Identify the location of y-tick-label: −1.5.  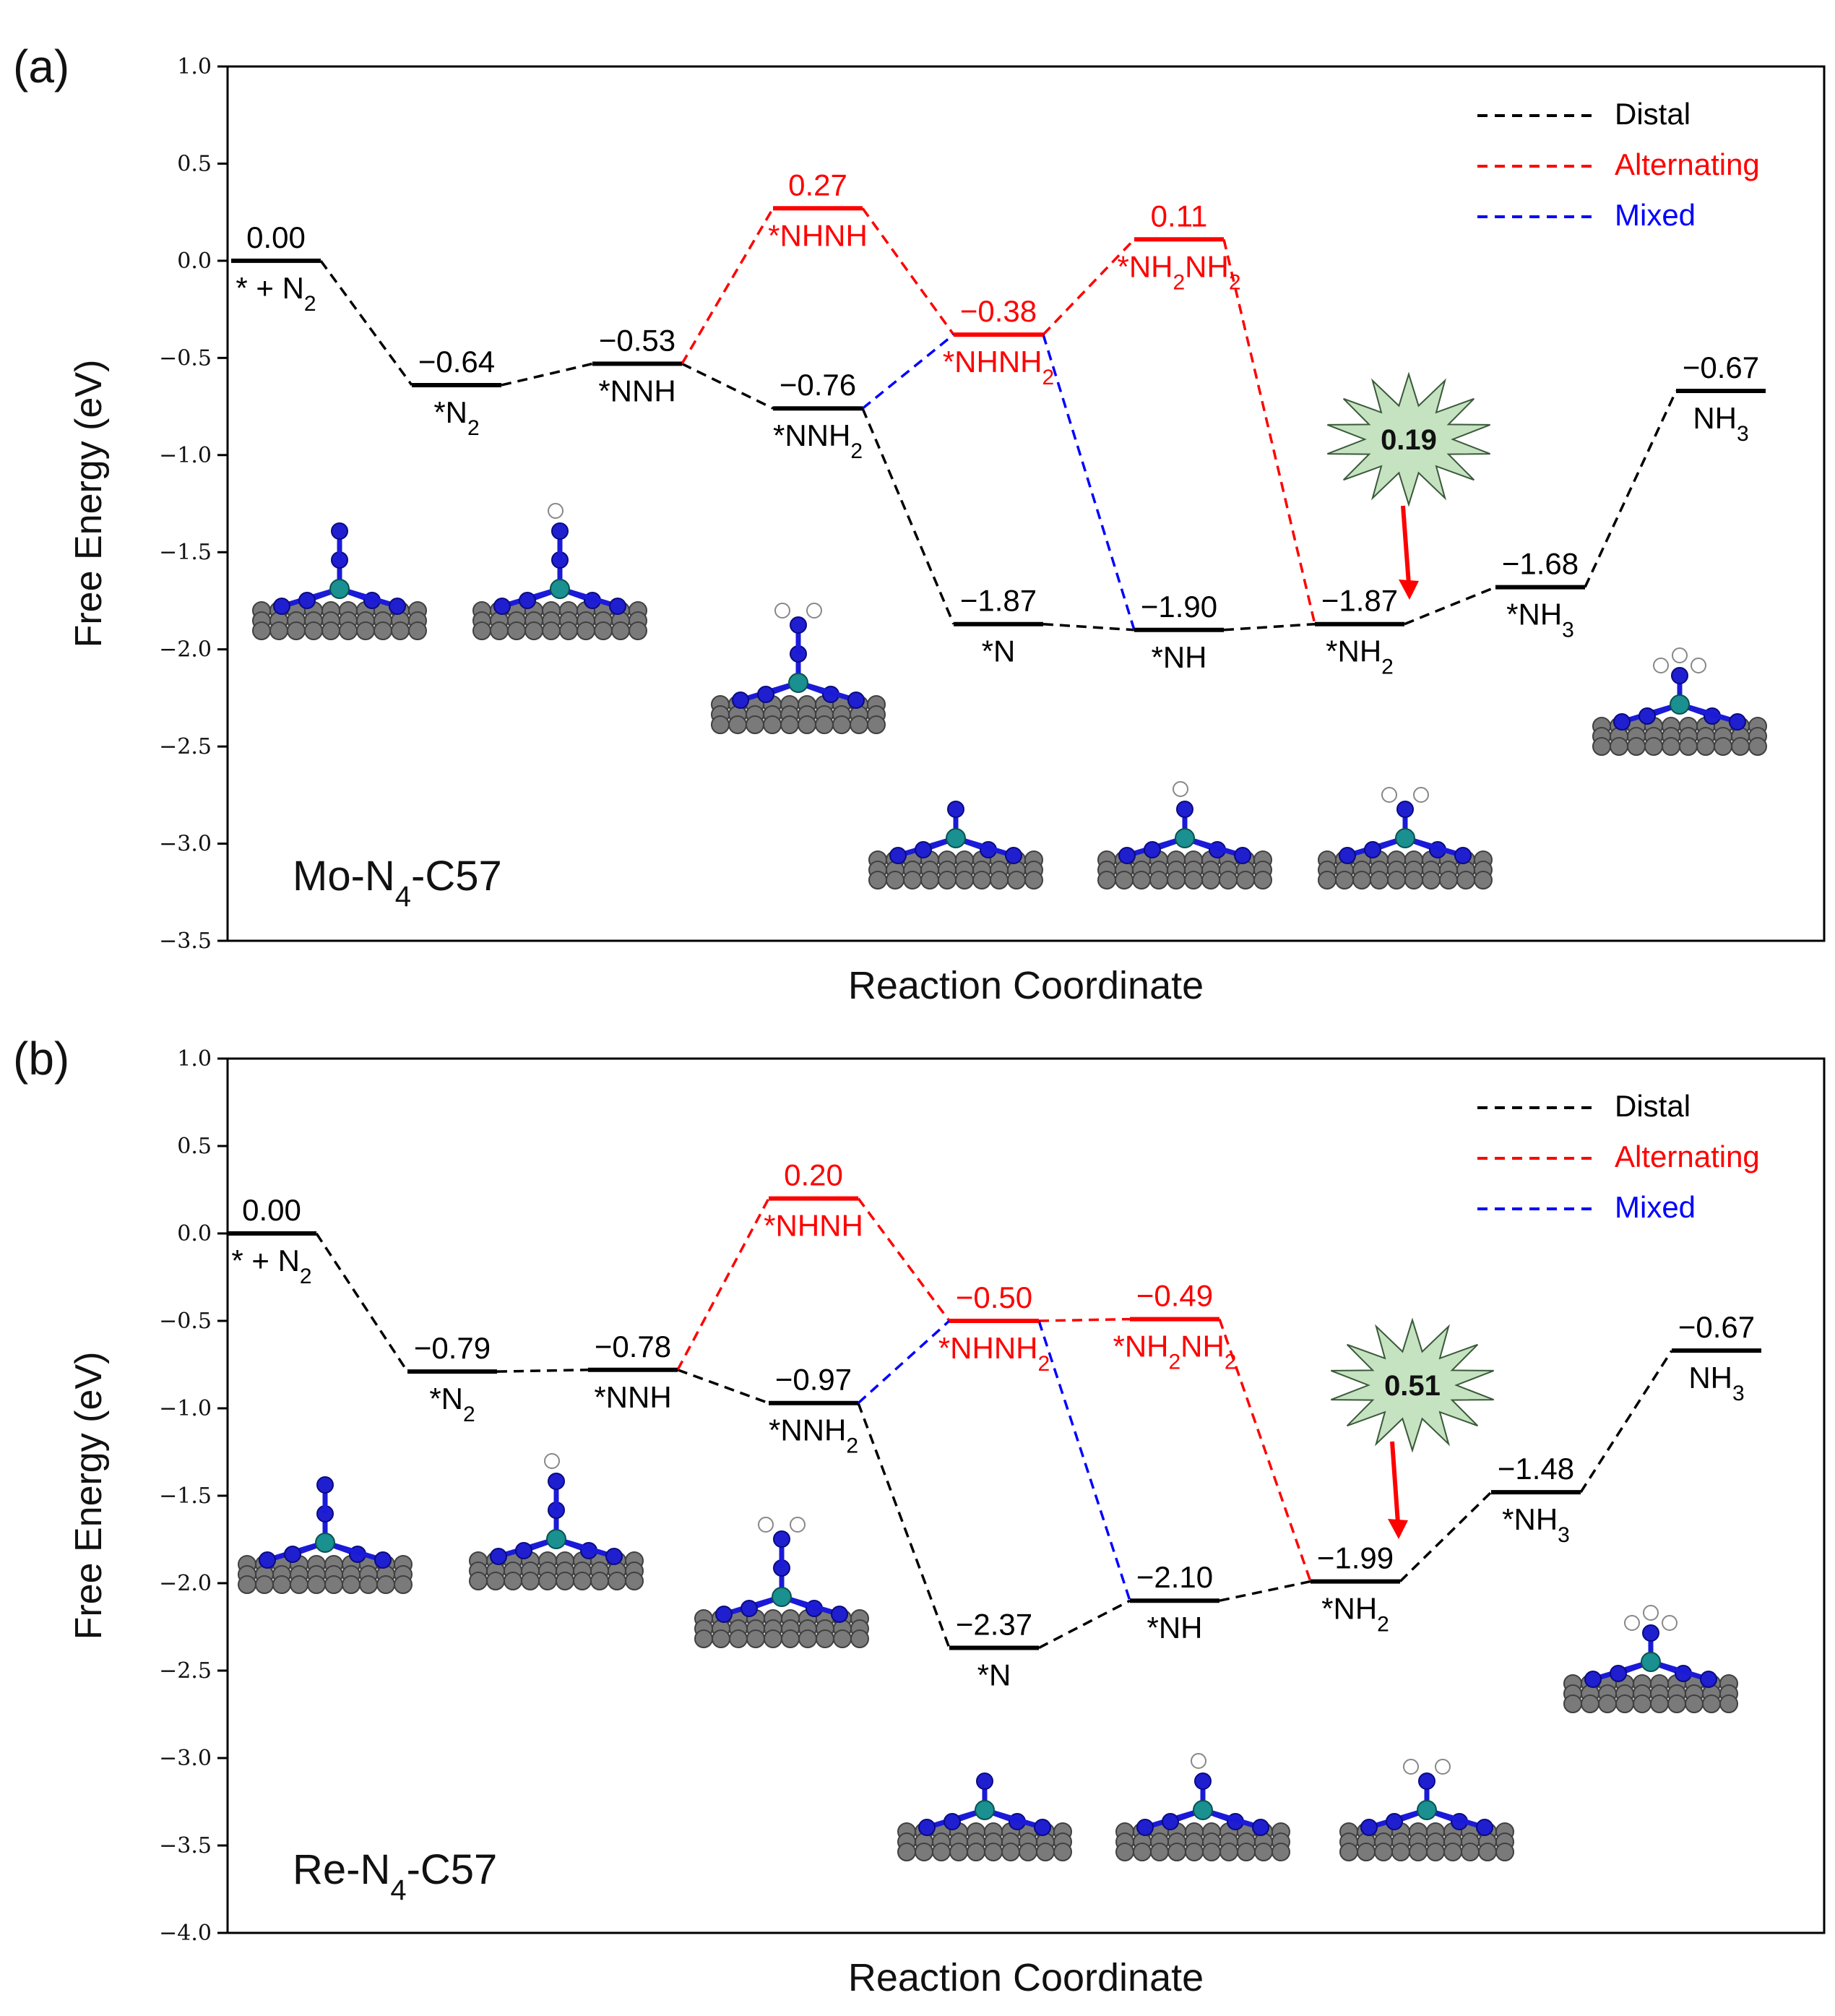
(185, 552).